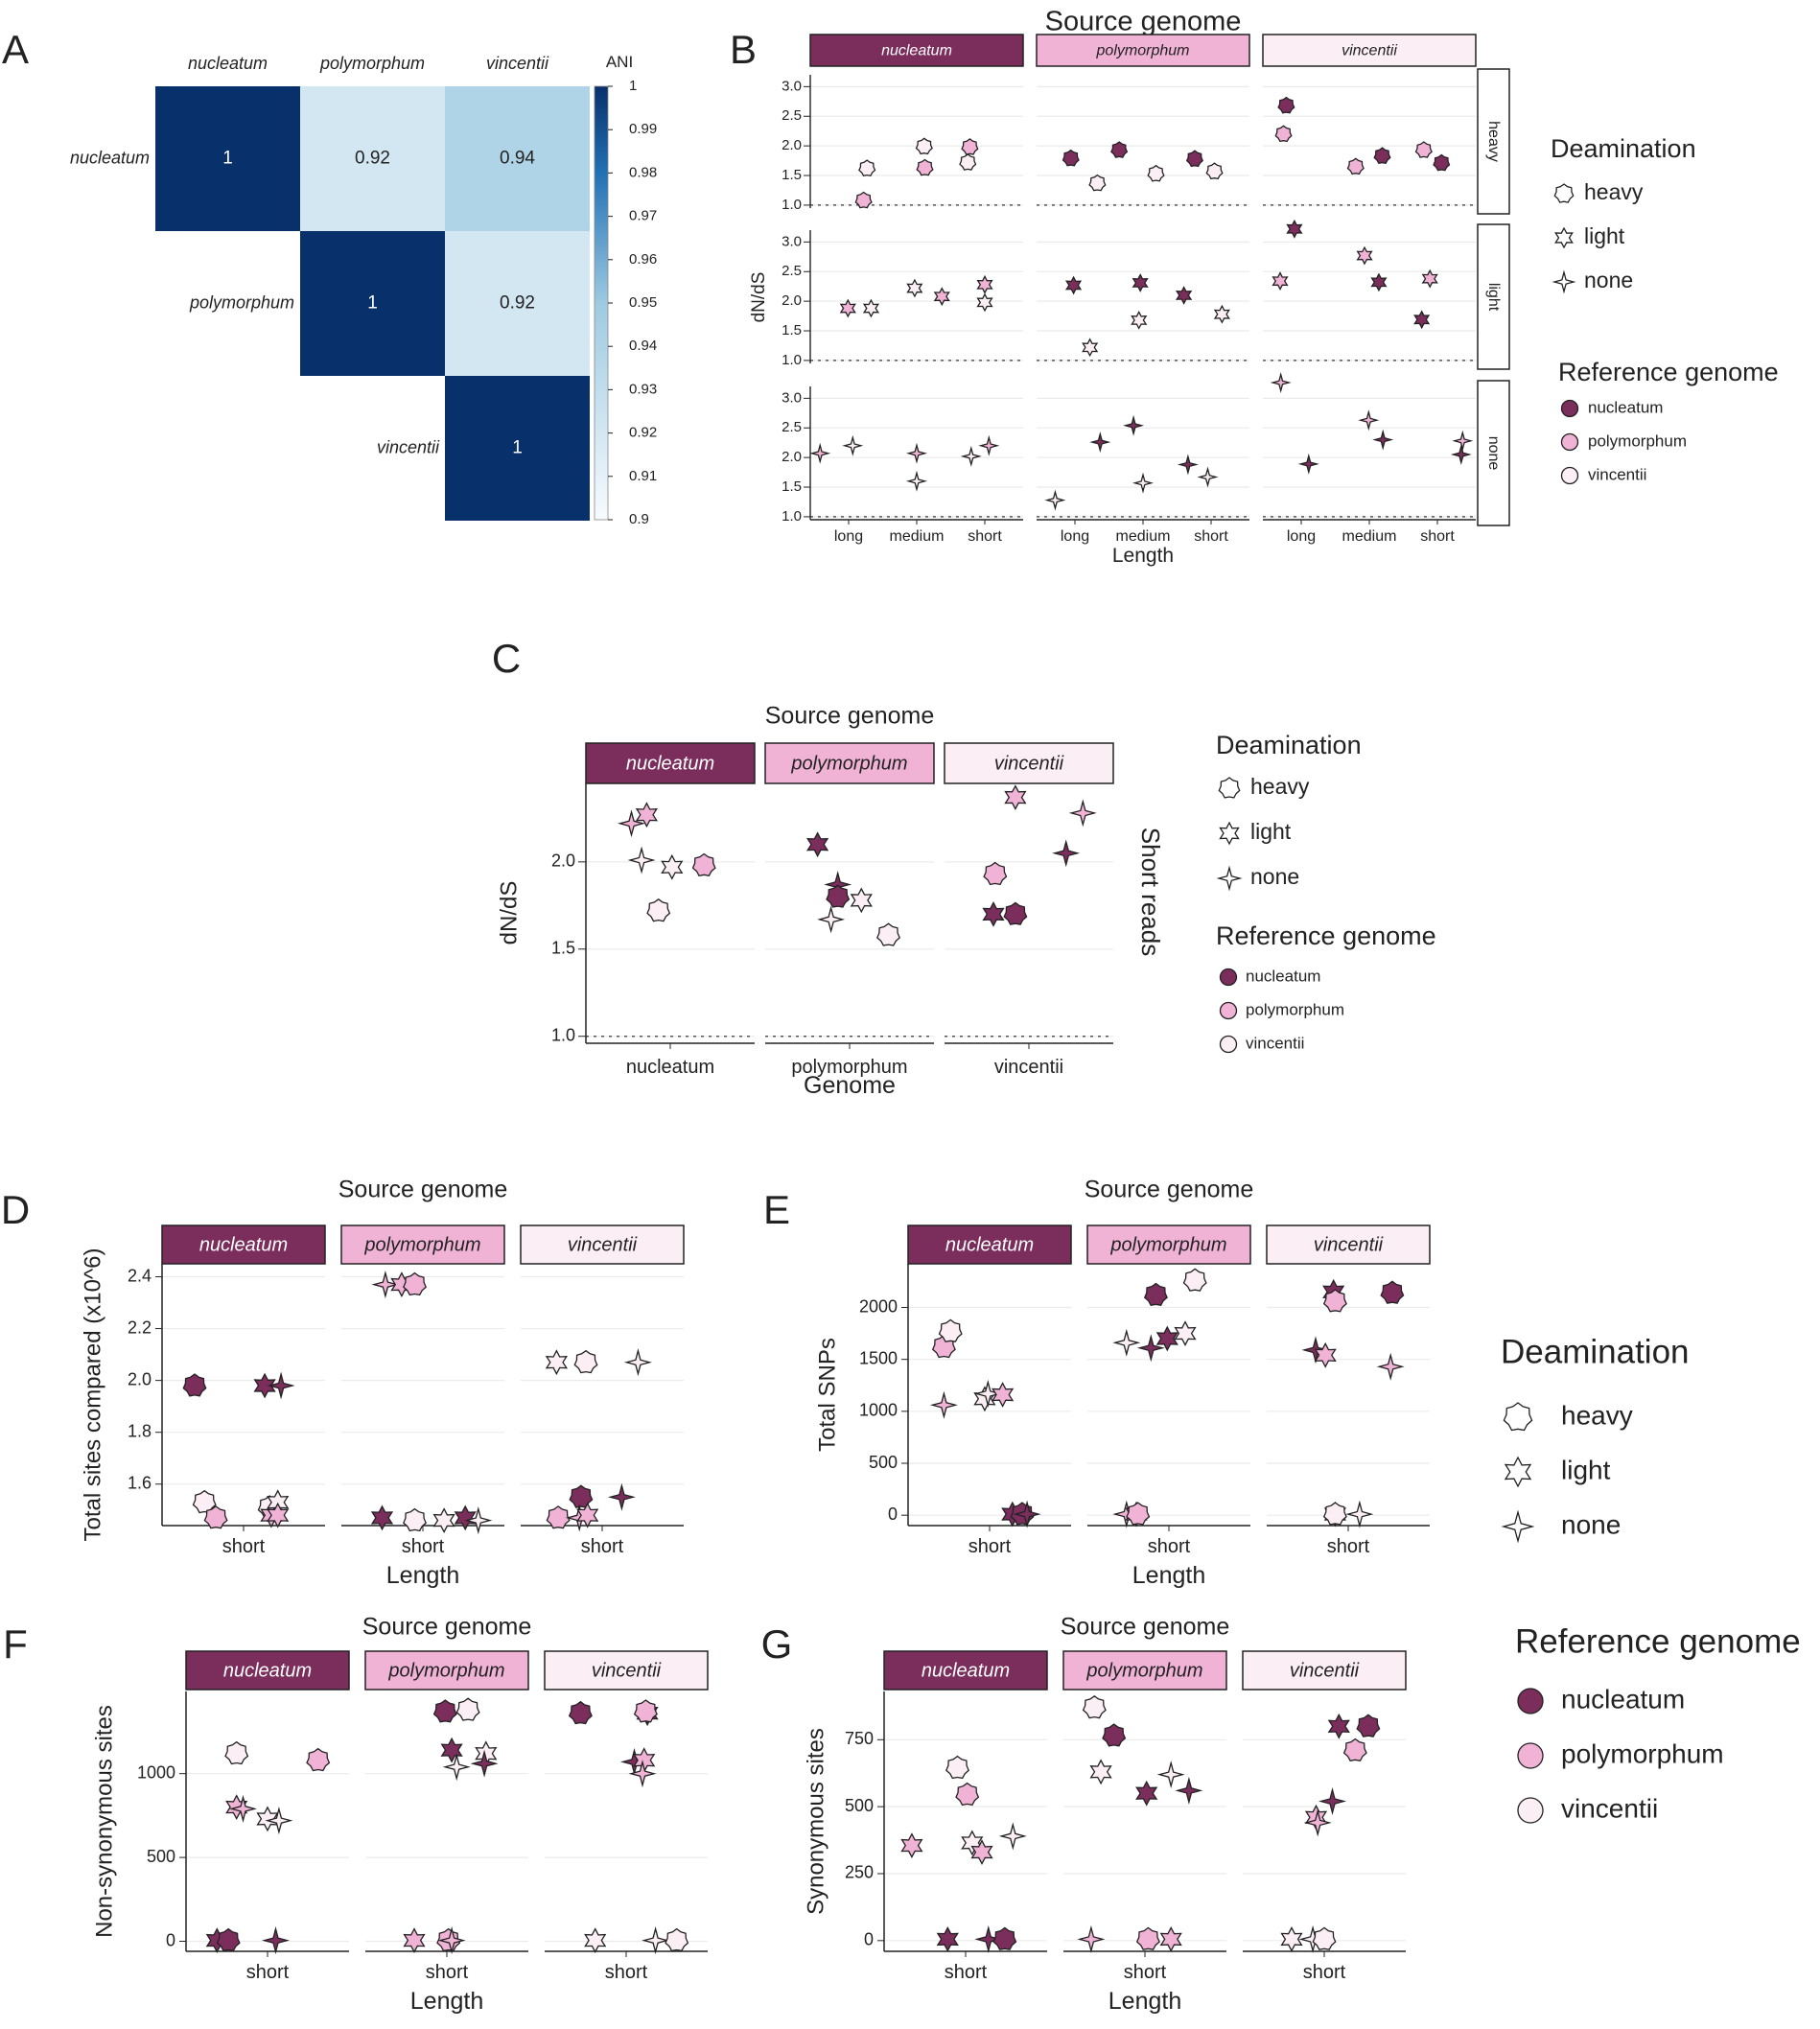 Image resolution: width=1820 pixels, height=2029 pixels. Describe the element at coordinates (1143, 556) in the screenshot. I see `panel-b-xlabel: Length` at that location.